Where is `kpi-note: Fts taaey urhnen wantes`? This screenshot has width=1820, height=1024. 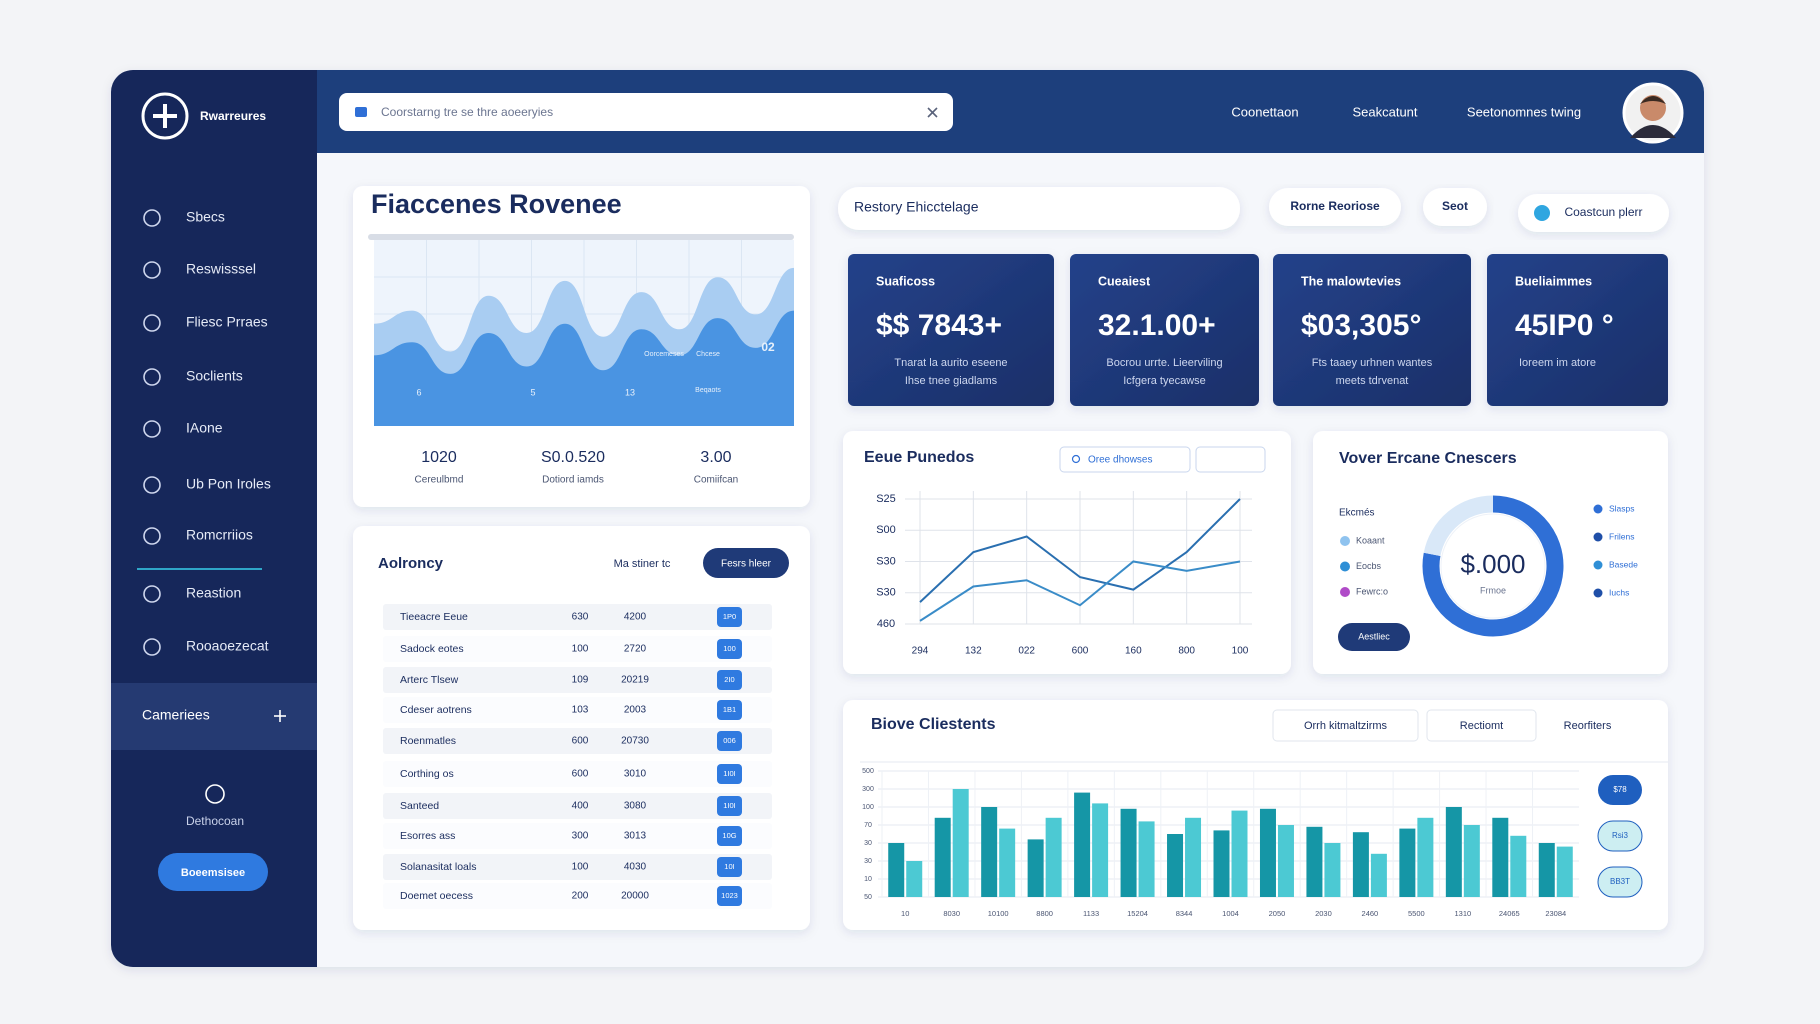
kpi-note: Fts taaey urhnen wantes is located at coordinates (1372, 363).